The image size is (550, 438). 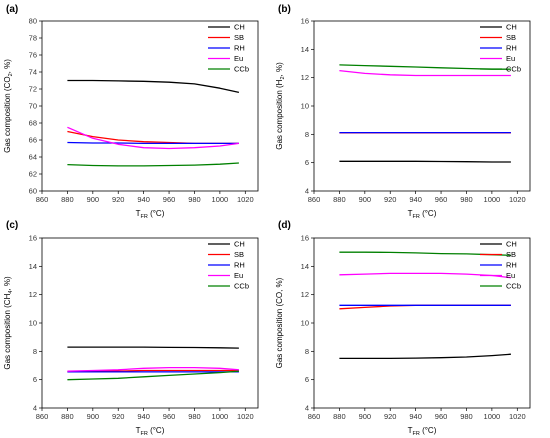 What do you see at coordinates (33, 106) in the screenshot?
I see `y-tick-label: 70` at bounding box center [33, 106].